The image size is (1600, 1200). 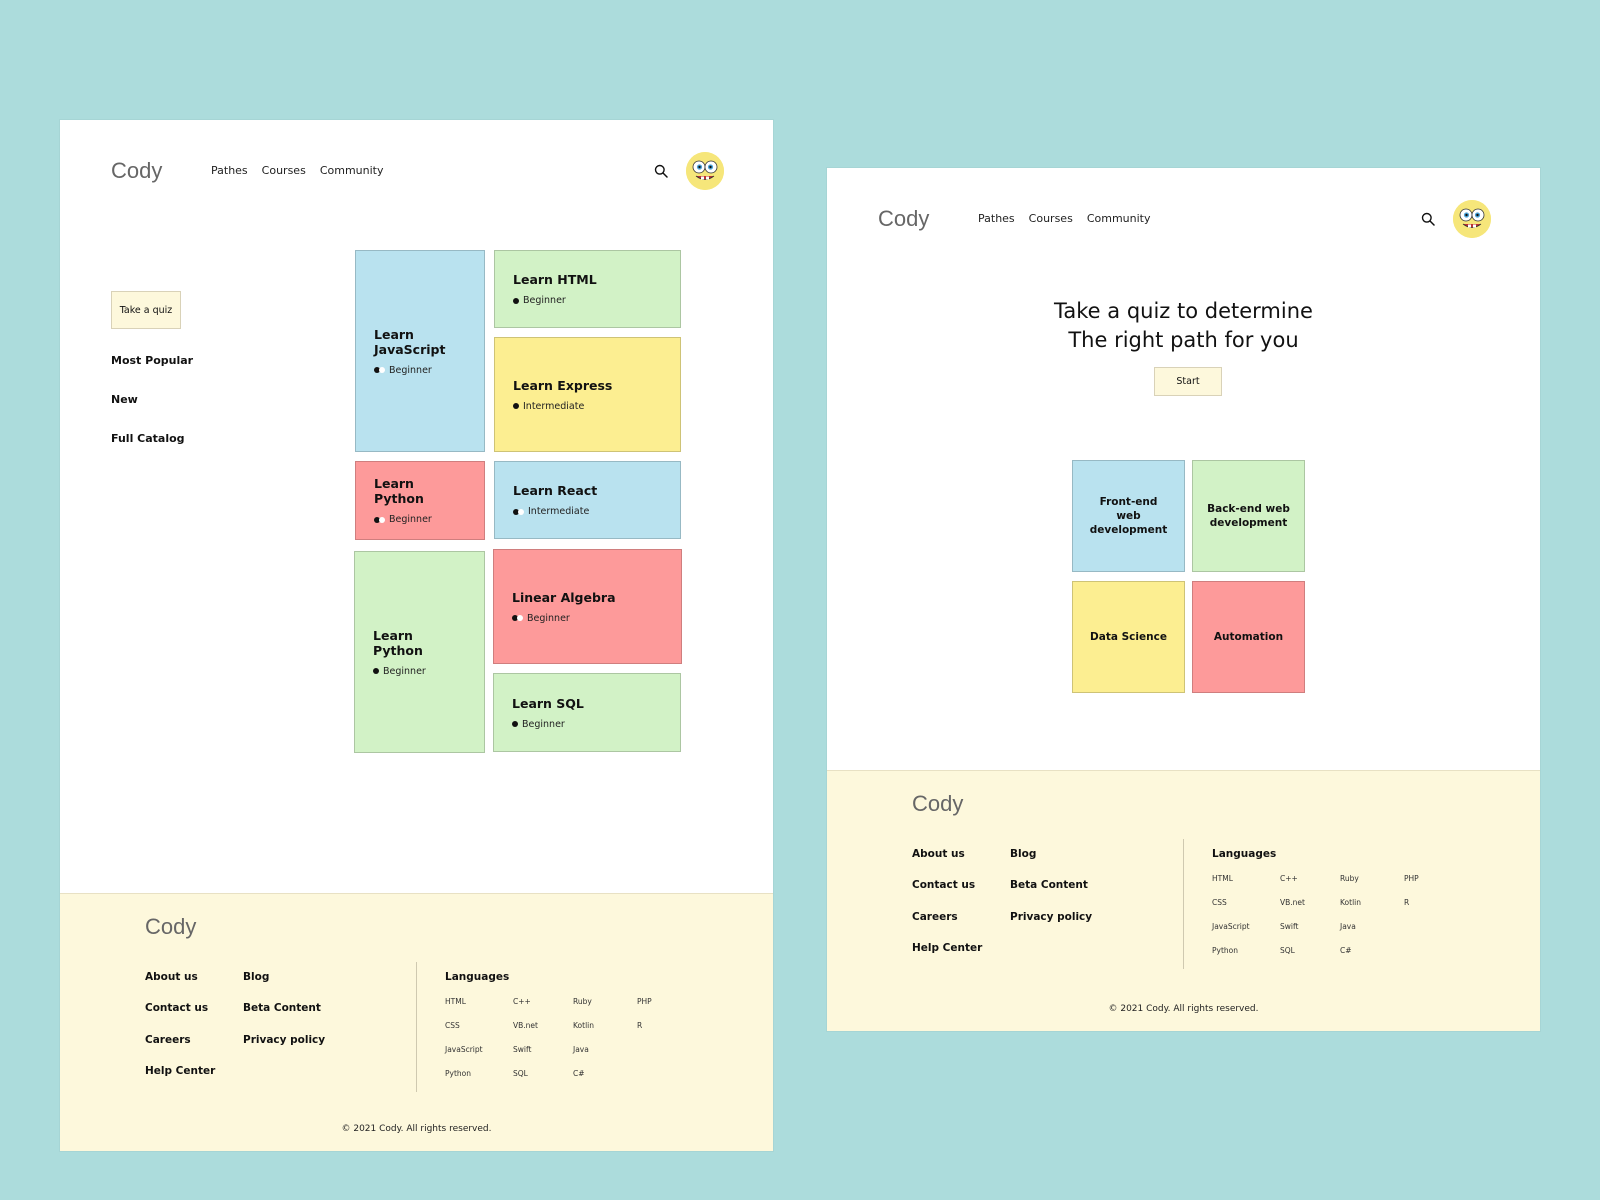 What do you see at coordinates (477, 977) in the screenshot?
I see `languages-title: Languages` at bounding box center [477, 977].